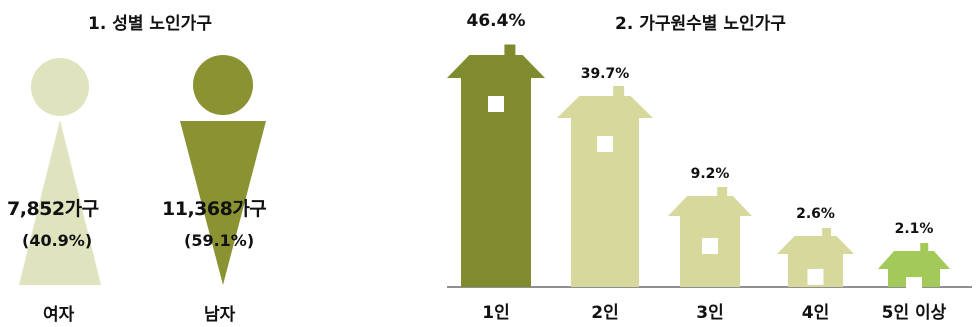  What do you see at coordinates (219, 240) in the screenshot?
I see `male-percent: (59.1%)` at bounding box center [219, 240].